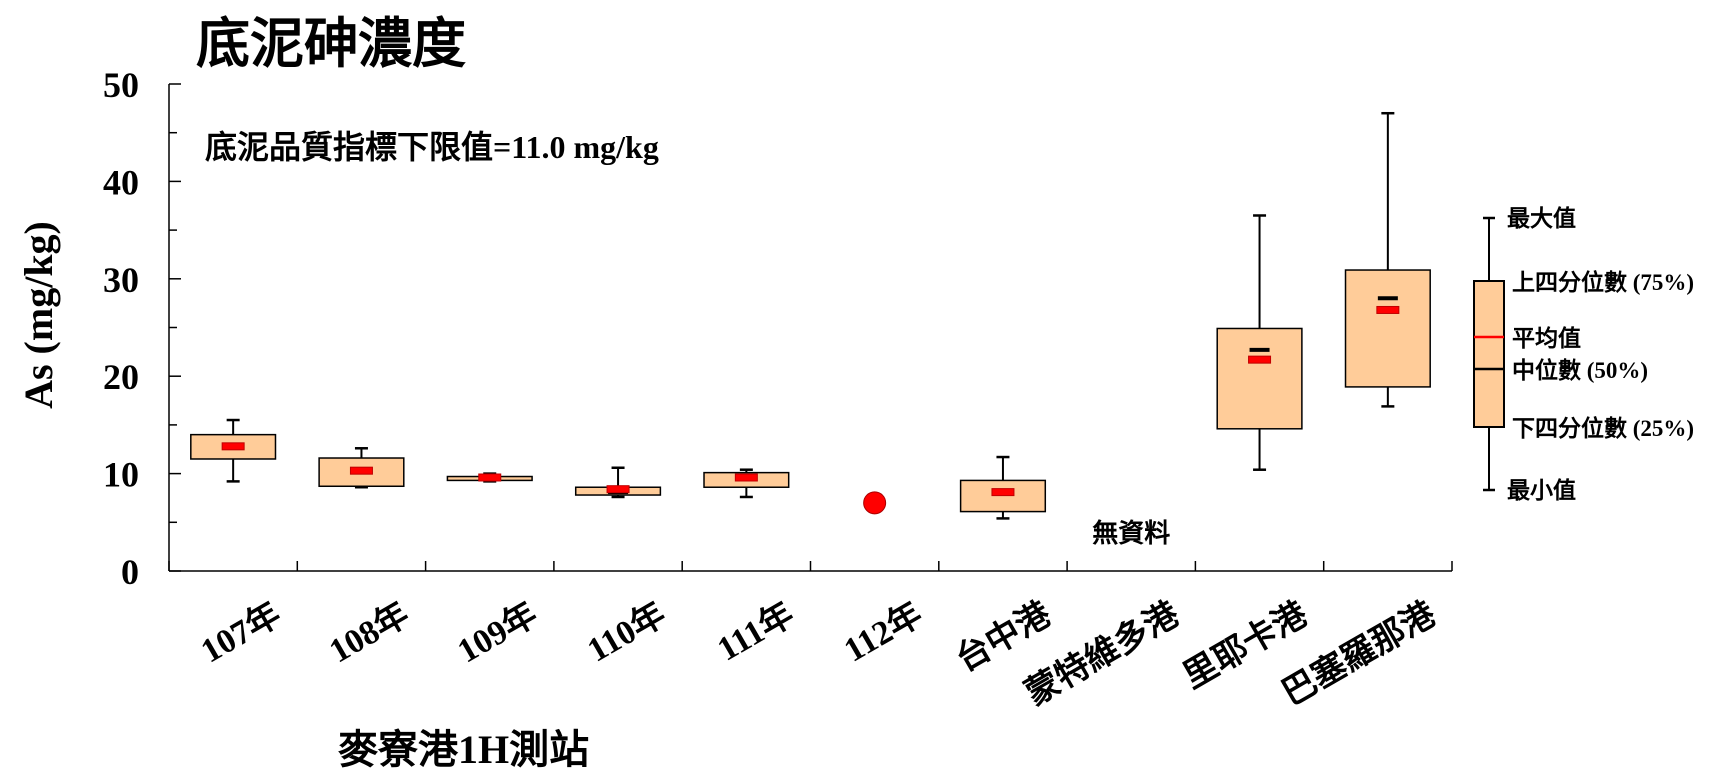 The height and width of the screenshot is (769, 1709). I want to click on y-tick-label: 40, so click(121, 182).